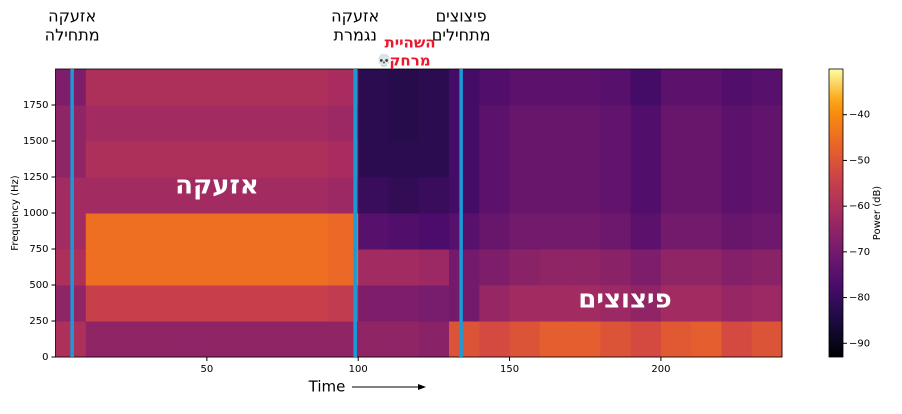  I want to click on colorbar-tick-label: −60, so click(859, 206).